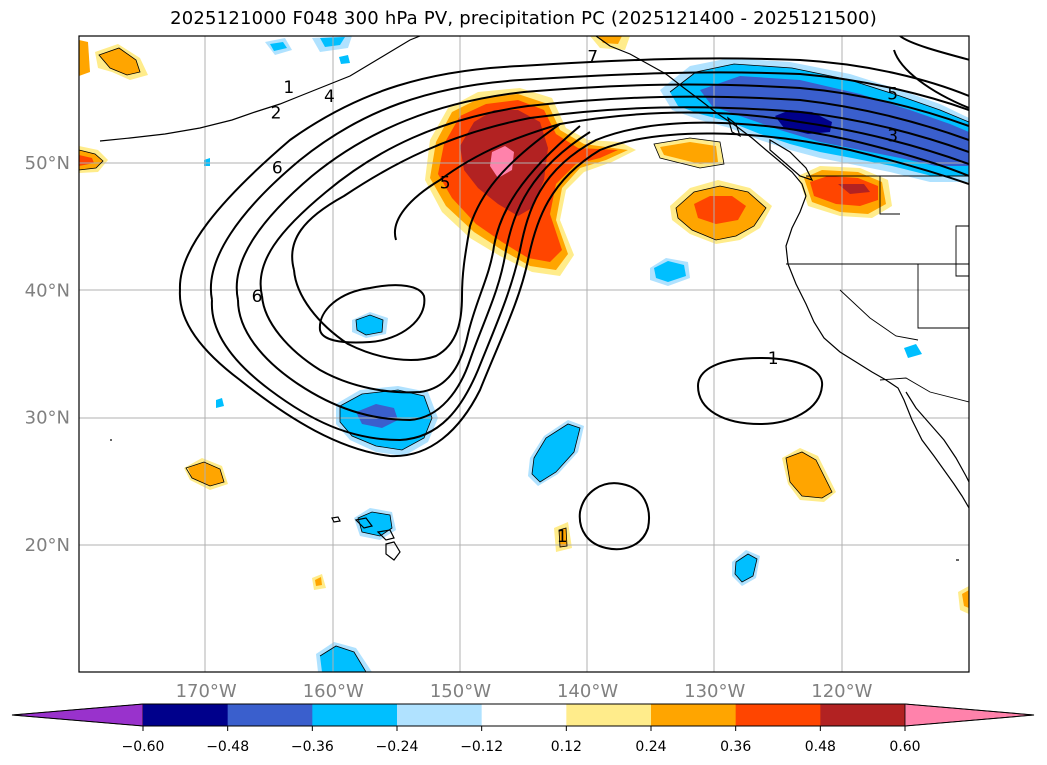 Image resolution: width=1047 pixels, height=765 pixels. What do you see at coordinates (206, 691) in the screenshot?
I see `lon-tick-label: 170°W` at bounding box center [206, 691].